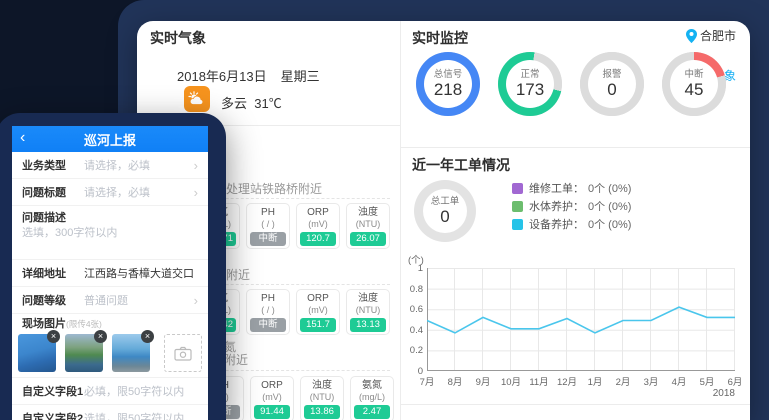  I want to click on camera-icon, so click(183, 353).